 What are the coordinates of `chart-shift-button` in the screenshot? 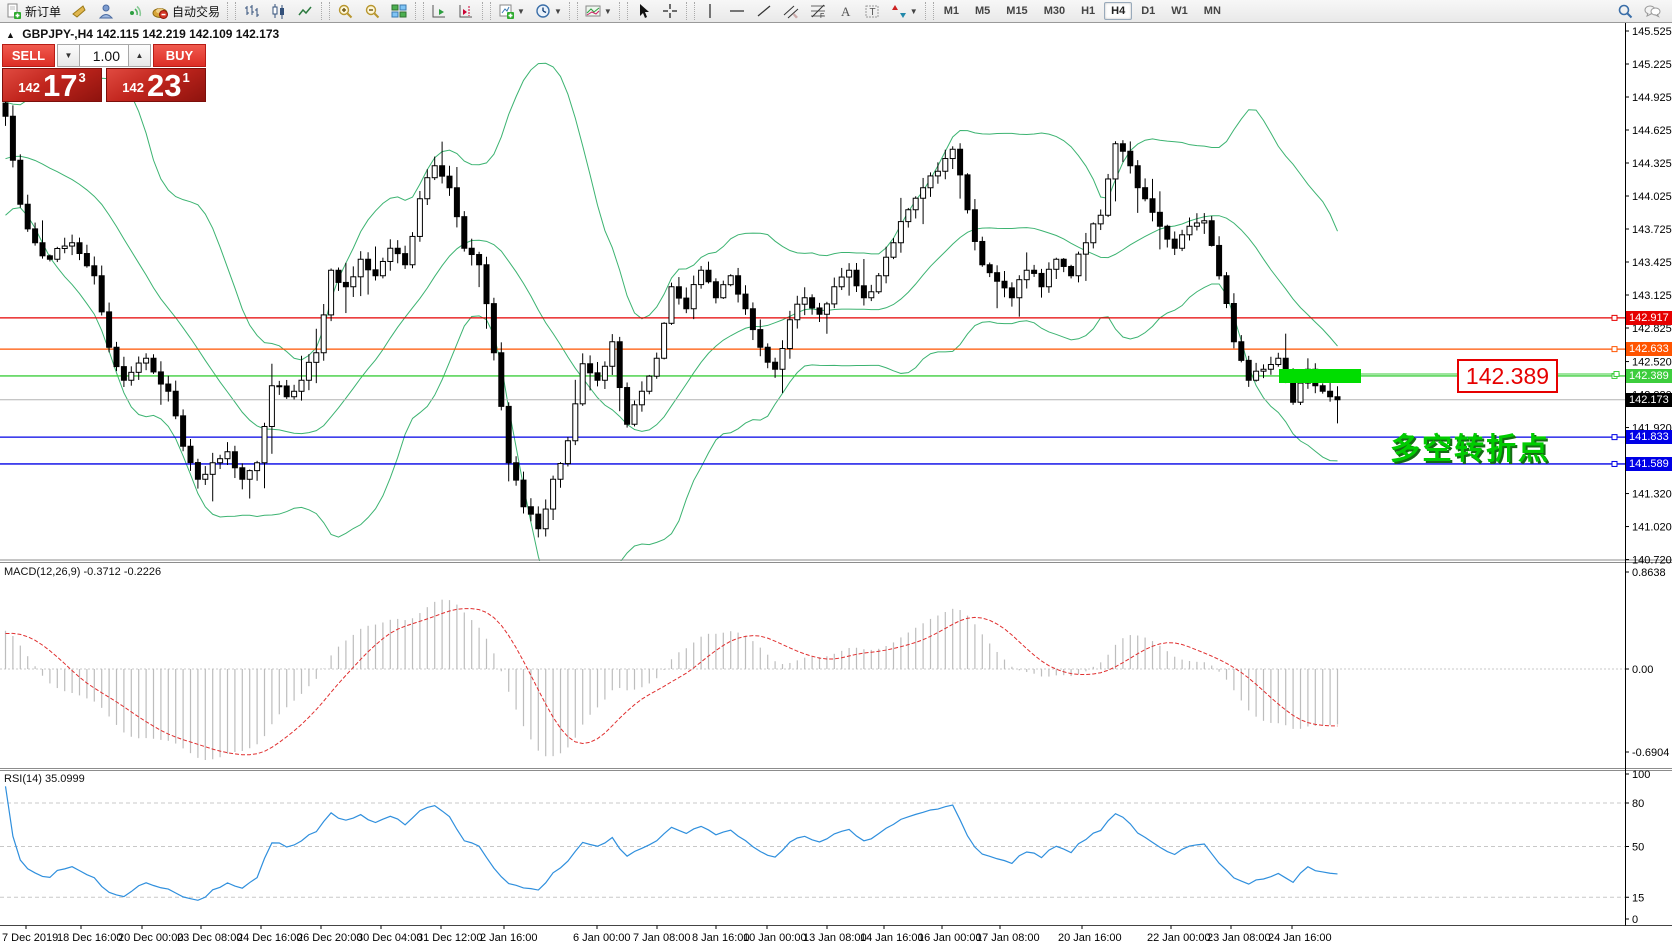 It's located at (466, 11).